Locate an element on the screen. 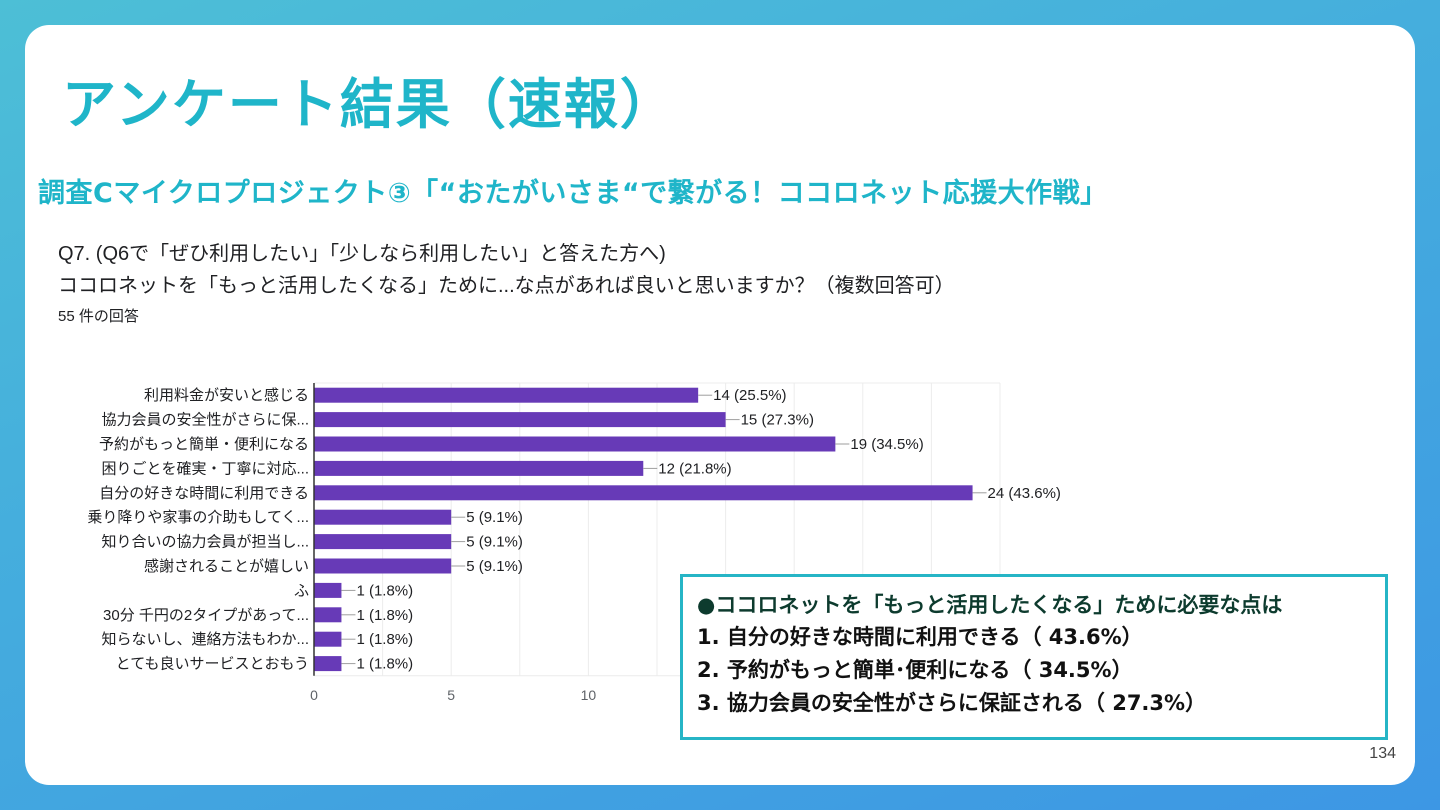 This screenshot has width=1440, height=810. summary-item-2: 2. 予約がもっと簡単･便利になる（ 34.5%） is located at coordinates (915, 670).